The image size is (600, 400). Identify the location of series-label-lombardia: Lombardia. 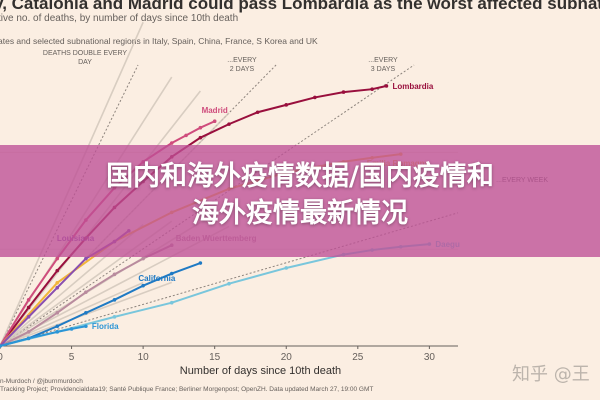
(412, 86).